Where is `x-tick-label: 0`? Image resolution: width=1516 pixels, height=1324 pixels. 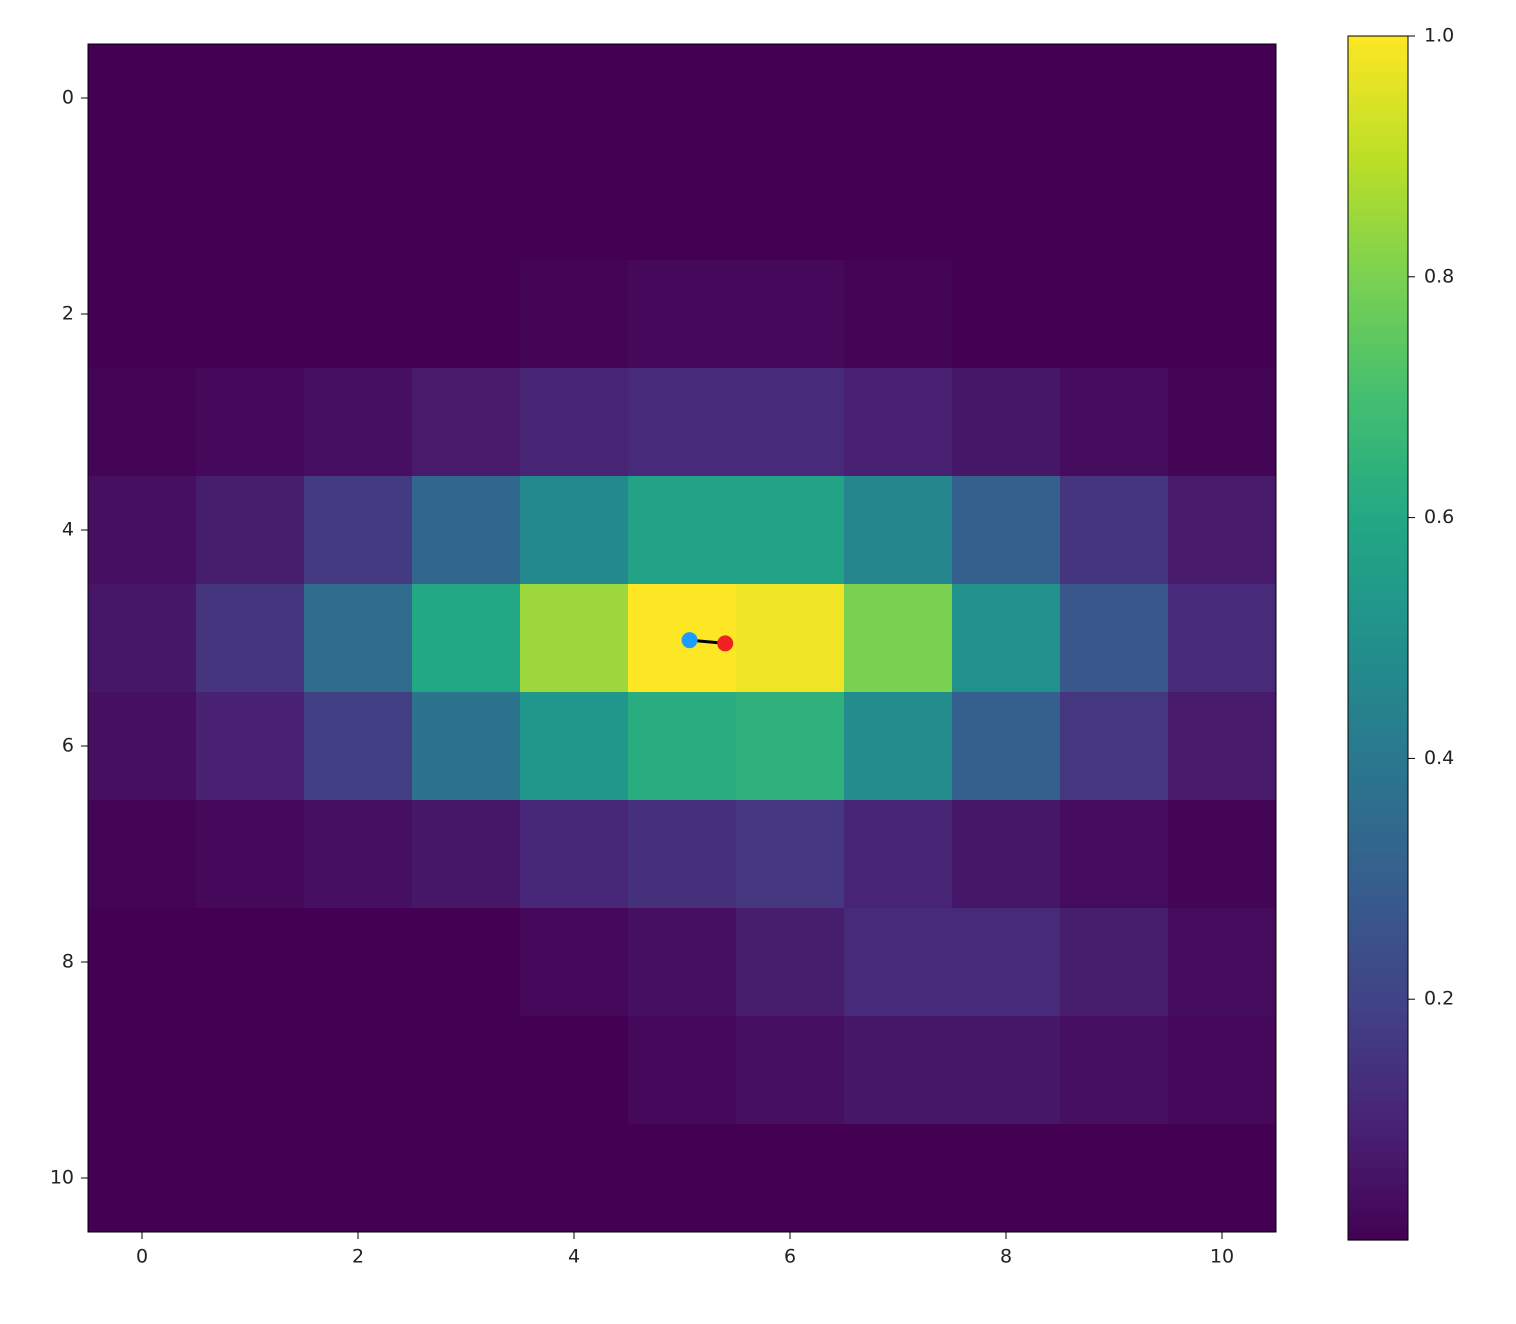
x-tick-label: 0 is located at coordinates (142, 1257).